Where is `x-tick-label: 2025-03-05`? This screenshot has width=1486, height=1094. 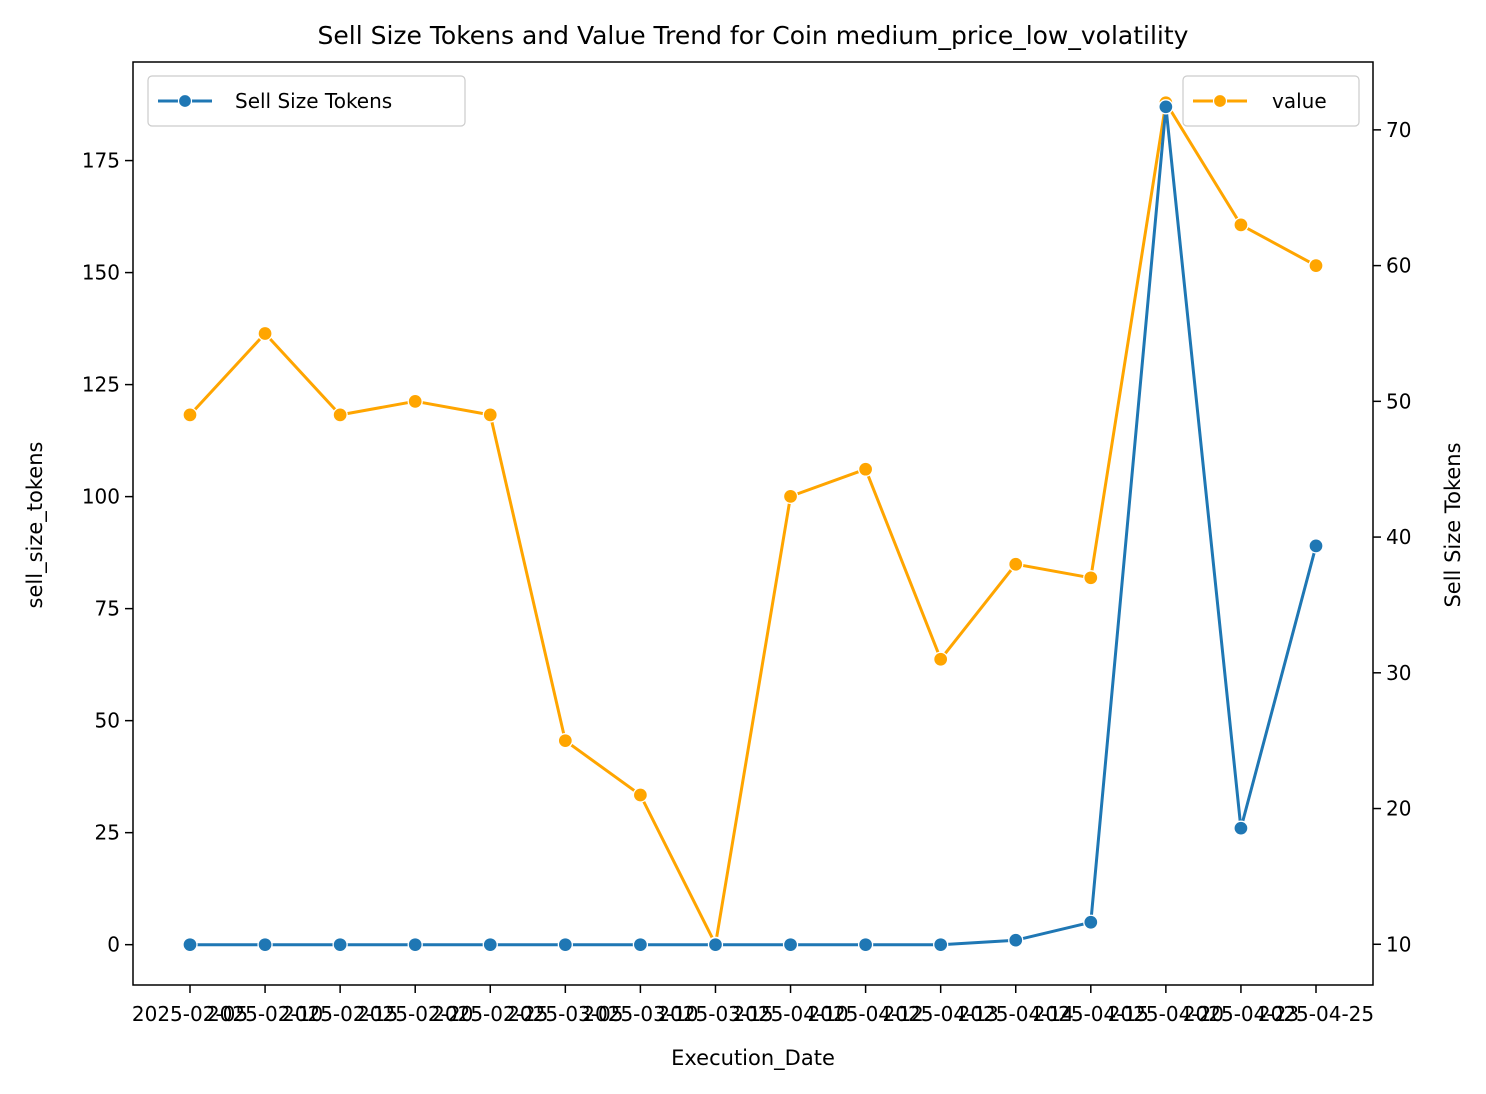
x-tick-label: 2025-03-05 is located at coordinates (565, 1014).